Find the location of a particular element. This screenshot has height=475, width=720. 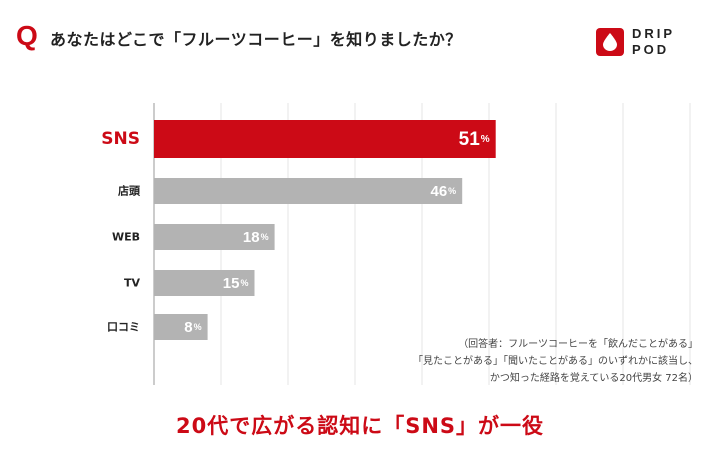

category-label: SNS is located at coordinates (120, 139).